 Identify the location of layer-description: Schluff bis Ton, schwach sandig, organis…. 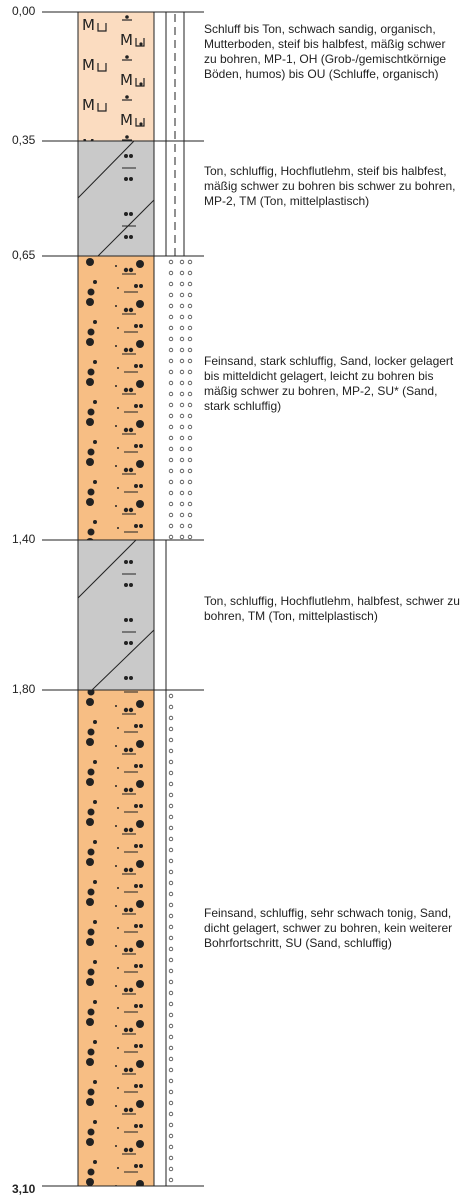
(325, 51).